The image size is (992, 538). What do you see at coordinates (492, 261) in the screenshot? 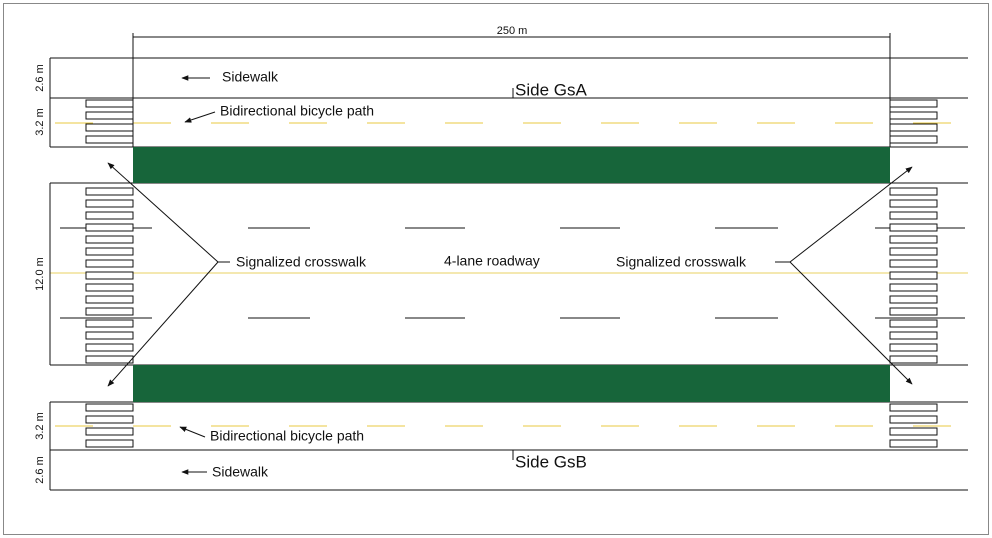
I see `label: 4-lane roadway` at bounding box center [492, 261].